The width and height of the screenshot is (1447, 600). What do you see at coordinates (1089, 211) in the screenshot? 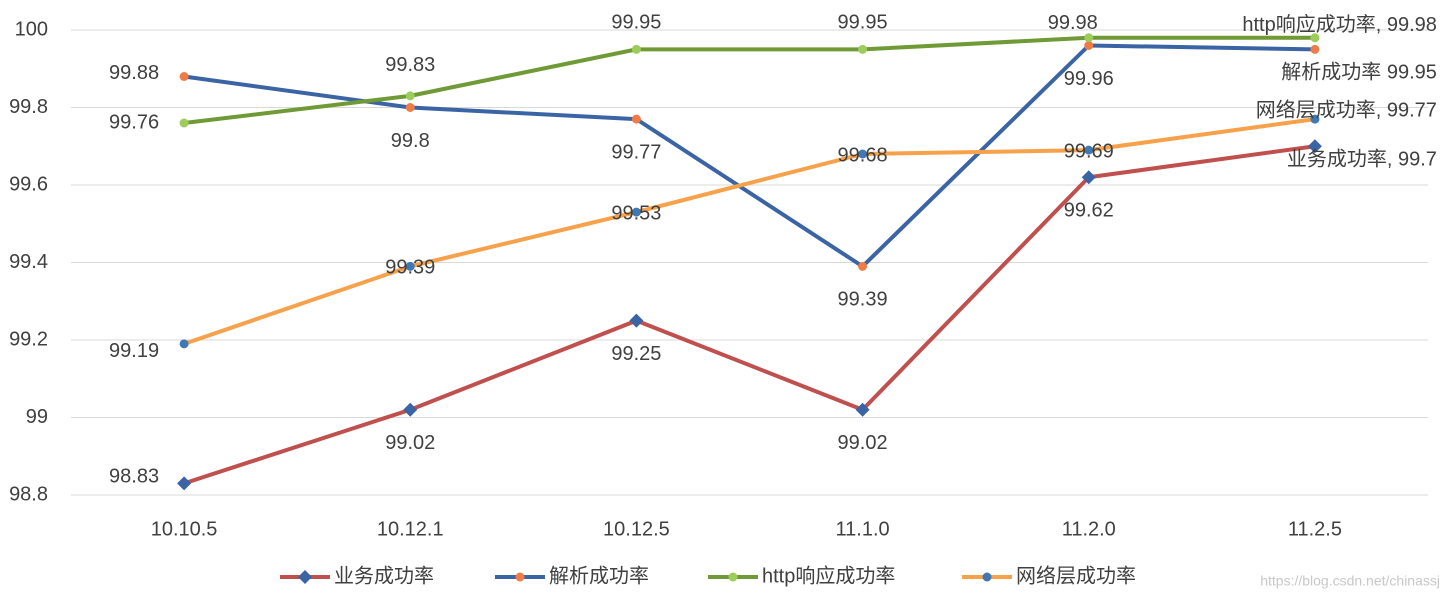
I see `data-label: 99.62` at bounding box center [1089, 211].